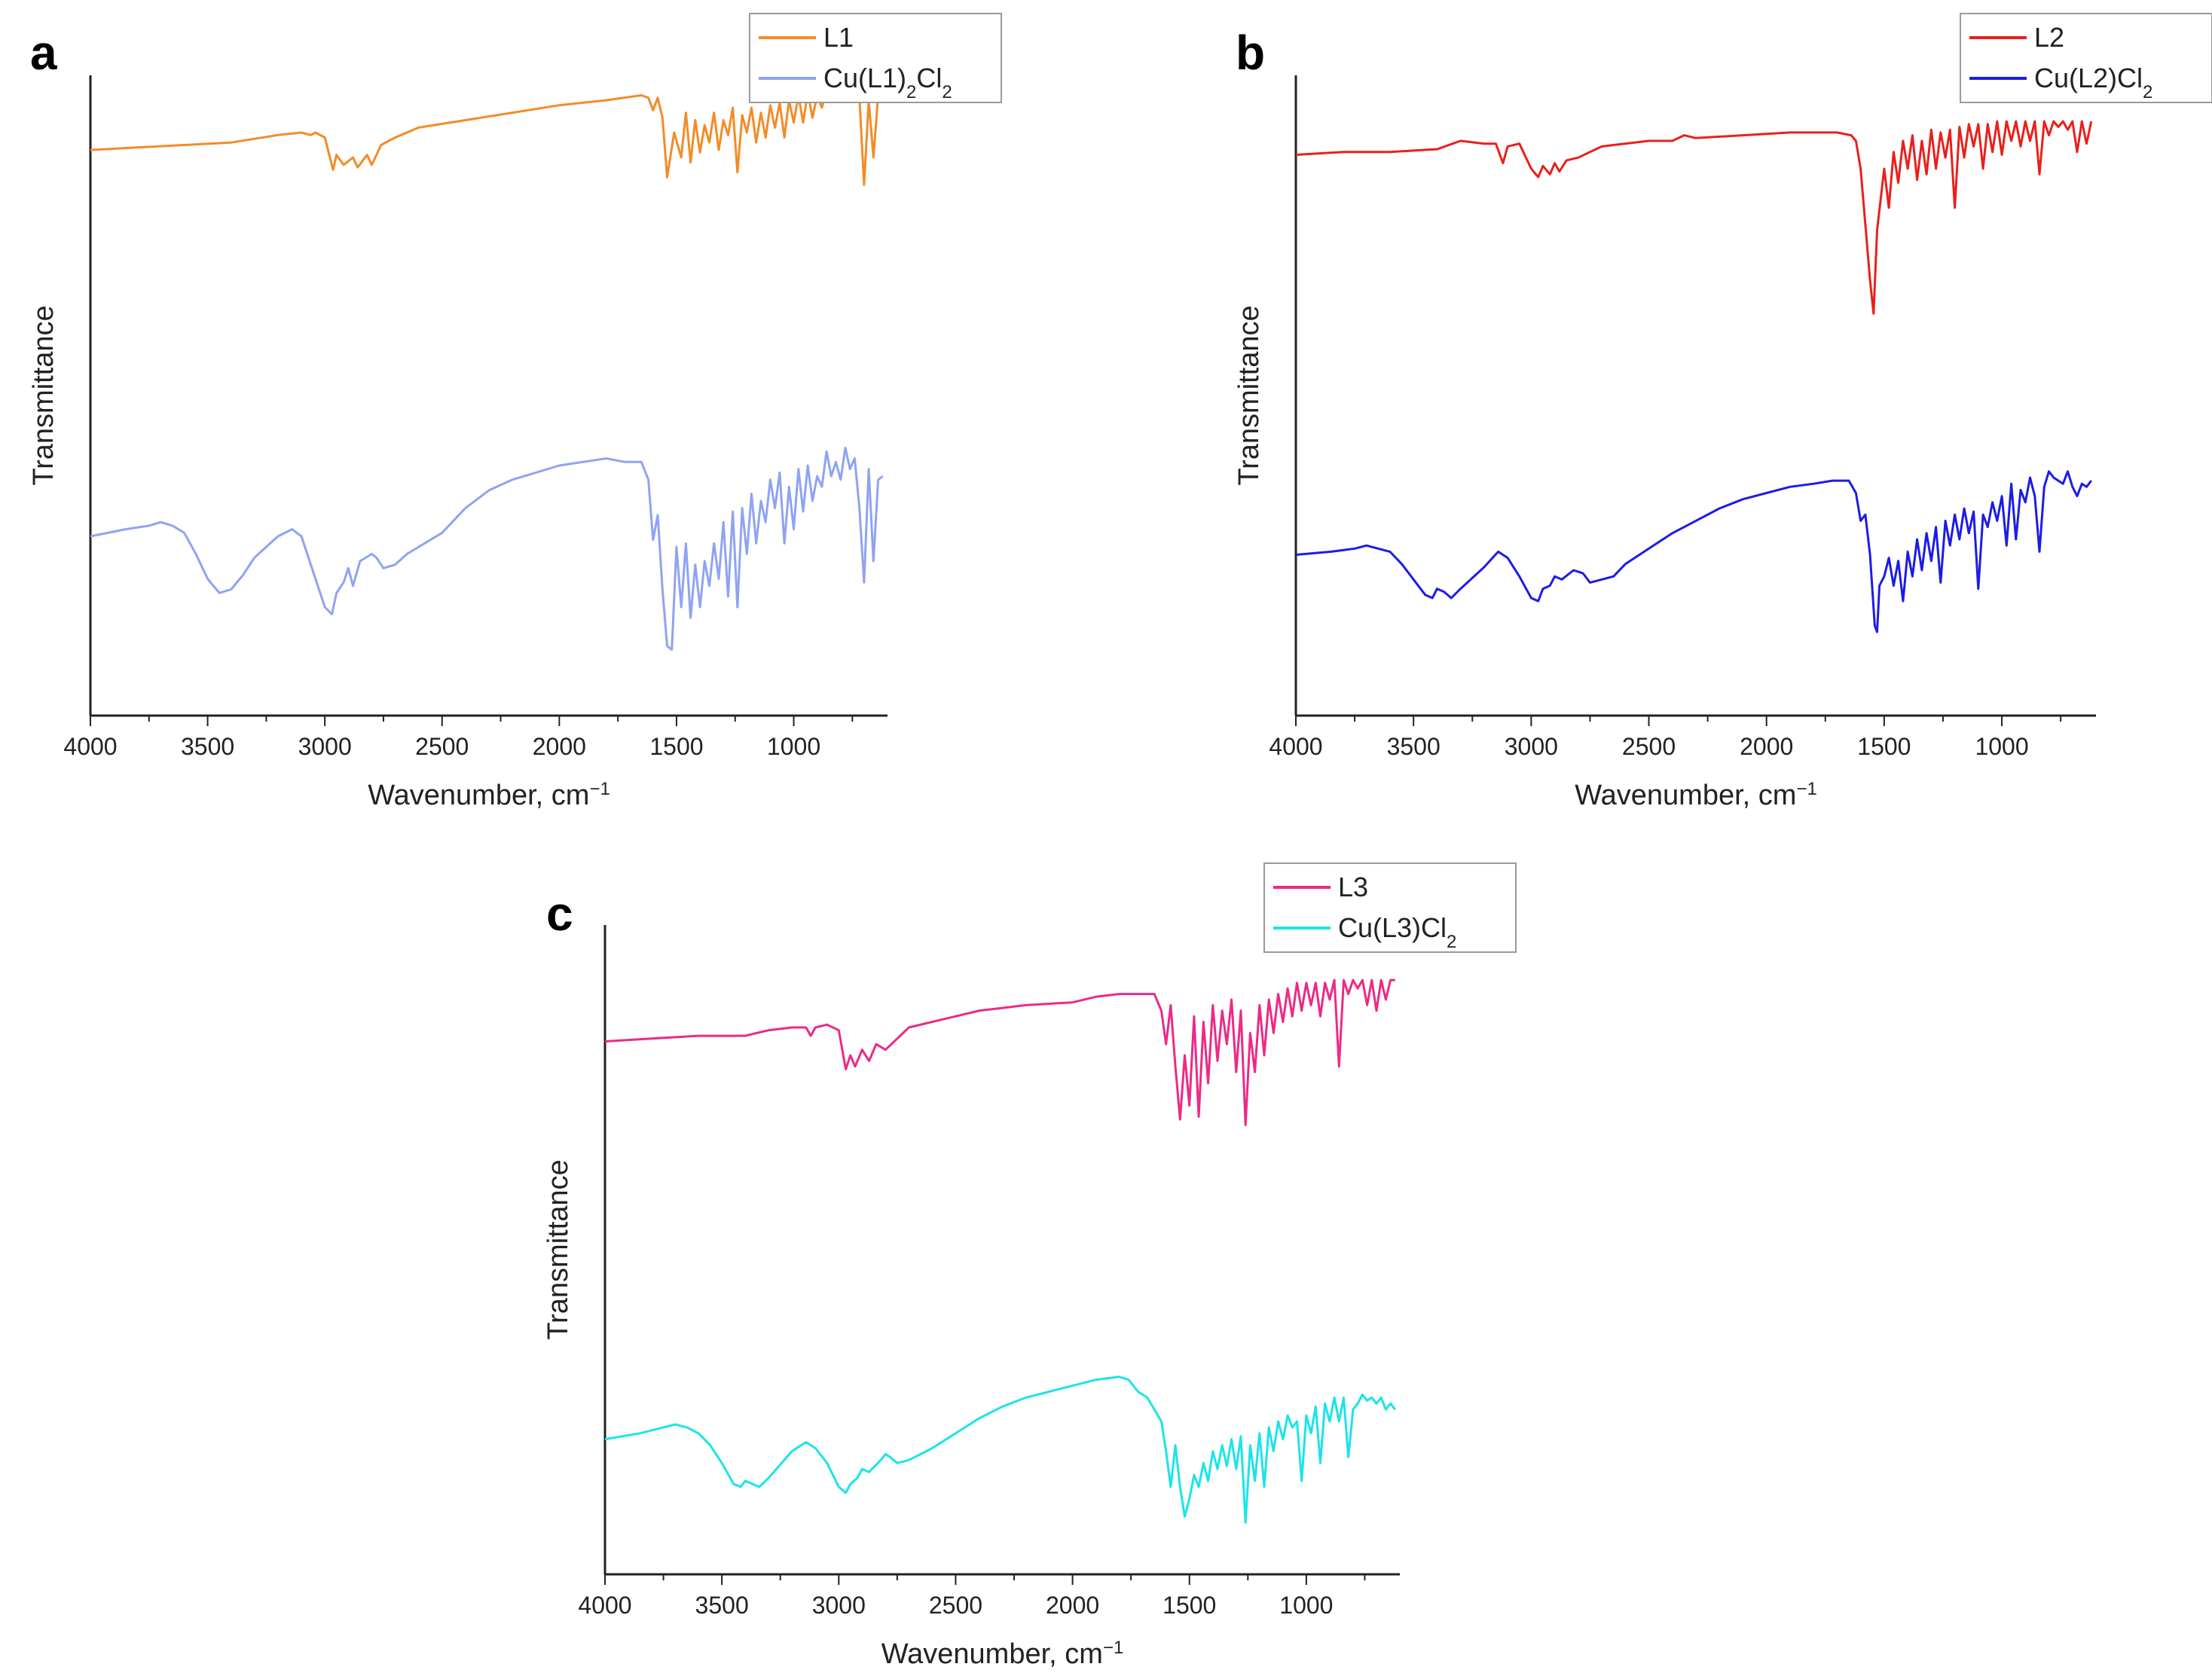  Describe the element at coordinates (90, 746) in the screenshot. I see `panel-a-x-tick-label: 4000` at that location.